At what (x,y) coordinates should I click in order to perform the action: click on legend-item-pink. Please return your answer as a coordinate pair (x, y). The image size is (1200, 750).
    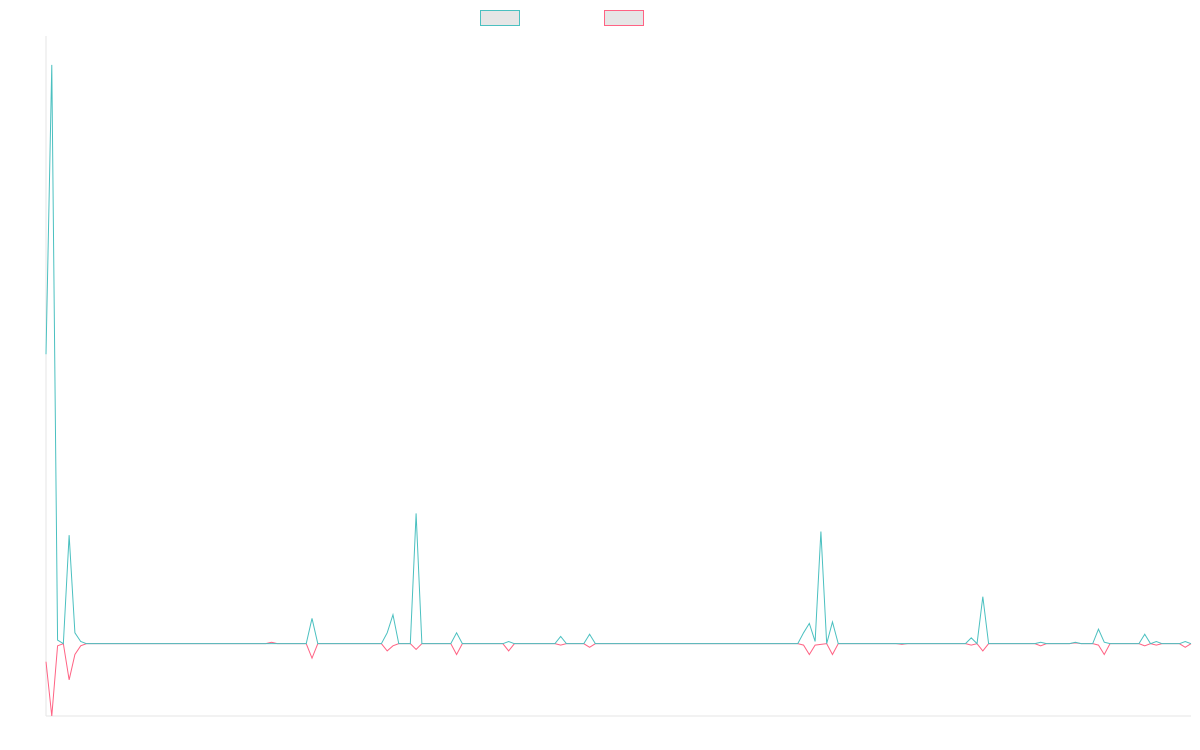
    Looking at the image, I should click on (627, 18).